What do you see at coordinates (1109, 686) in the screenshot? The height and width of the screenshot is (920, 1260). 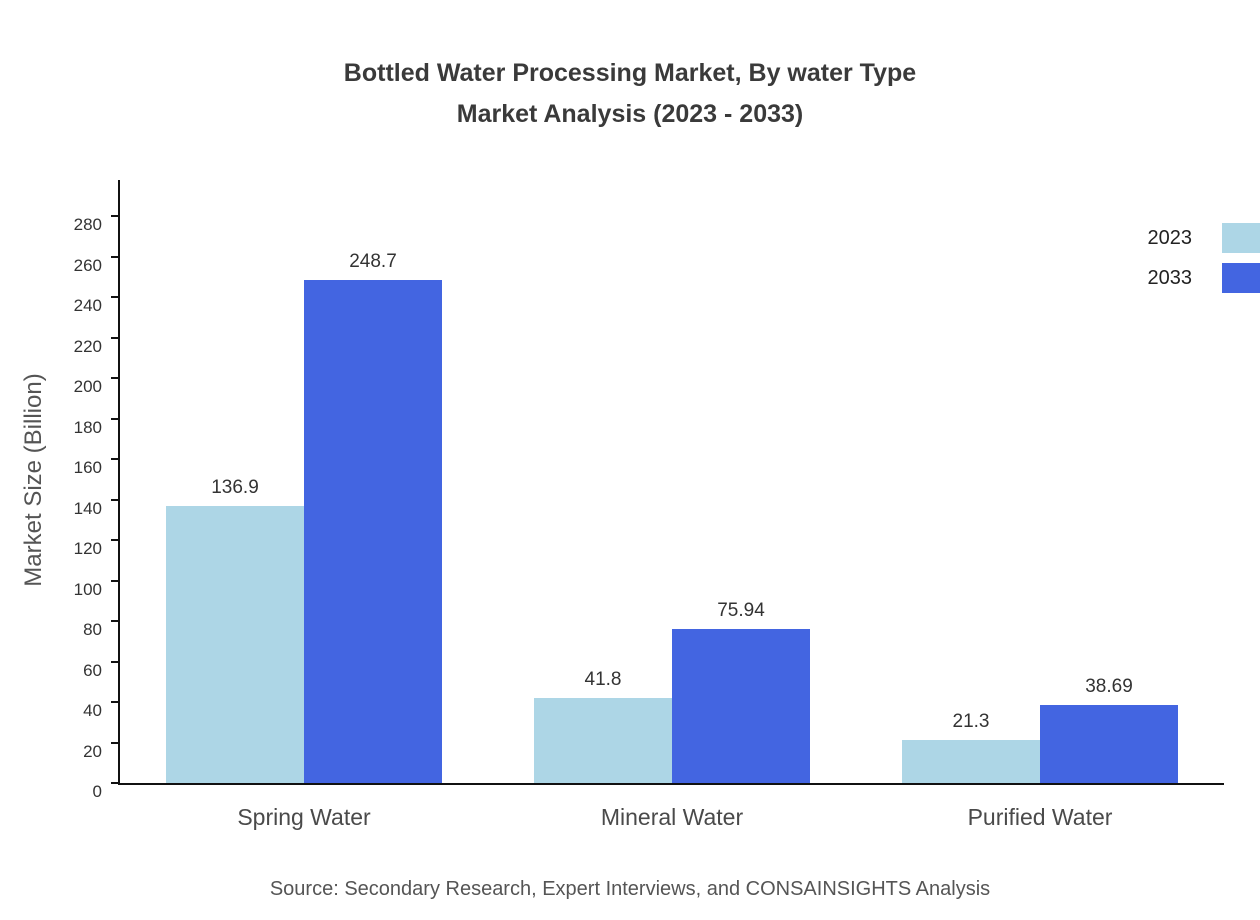 I see `bar-value-label: 38.69` at bounding box center [1109, 686].